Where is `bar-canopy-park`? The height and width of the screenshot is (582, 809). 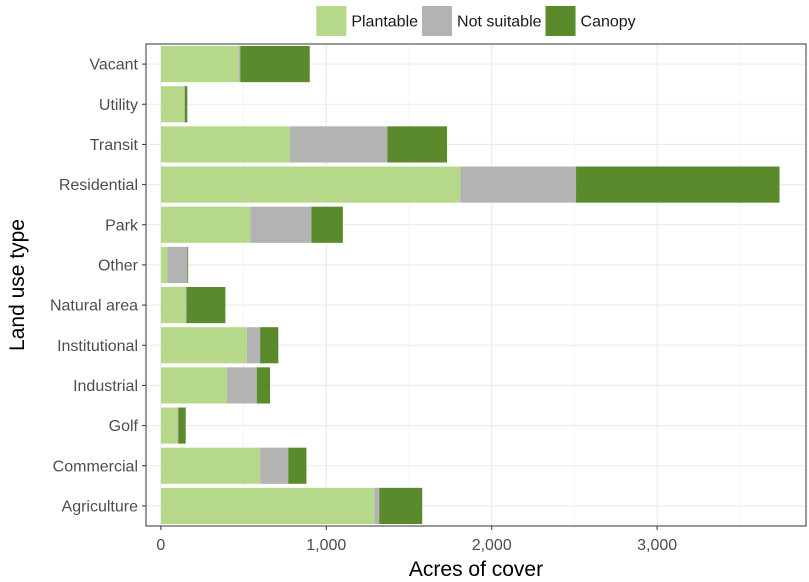
bar-canopy-park is located at coordinates (327, 224).